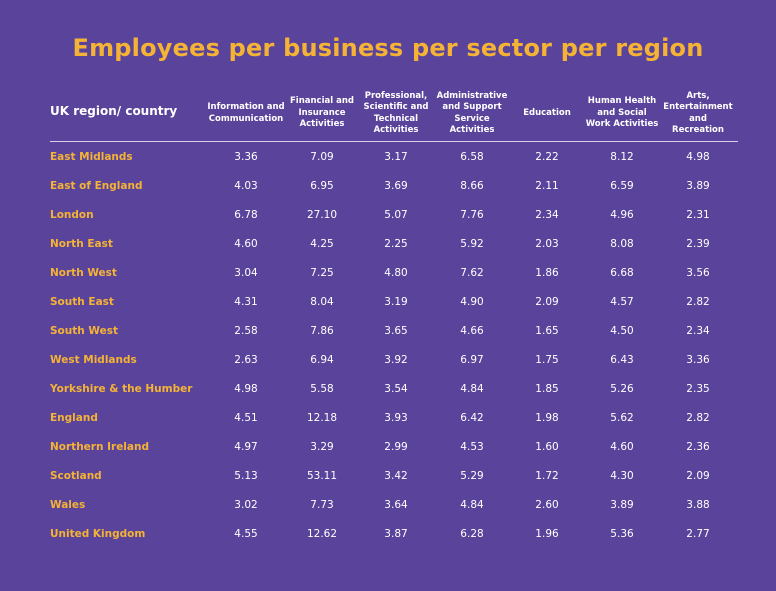 The height and width of the screenshot is (591, 776). What do you see at coordinates (246, 186) in the screenshot?
I see `table-cell: 4.03` at bounding box center [246, 186].